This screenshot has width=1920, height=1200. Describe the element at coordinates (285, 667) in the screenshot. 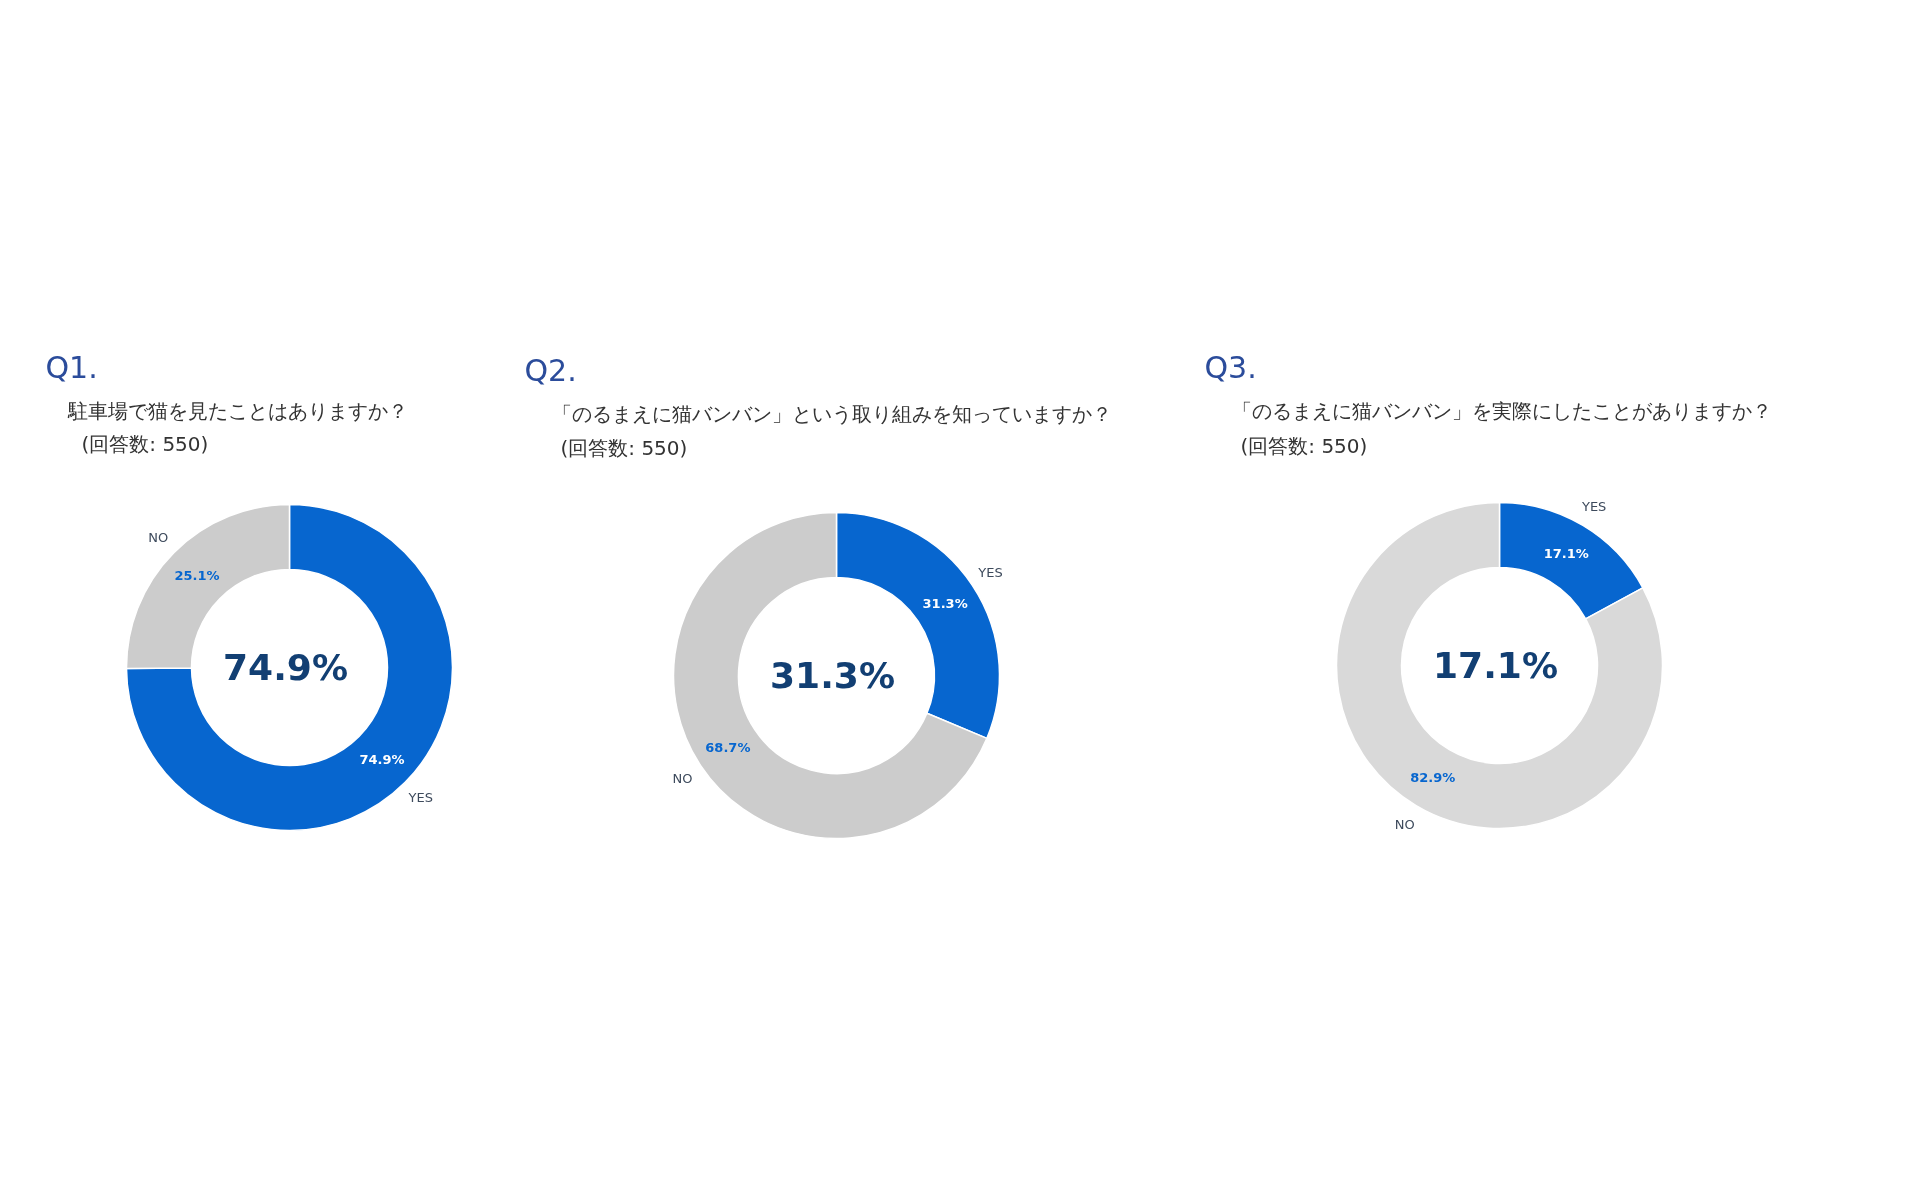

I see `text: 74.9%` at that location.